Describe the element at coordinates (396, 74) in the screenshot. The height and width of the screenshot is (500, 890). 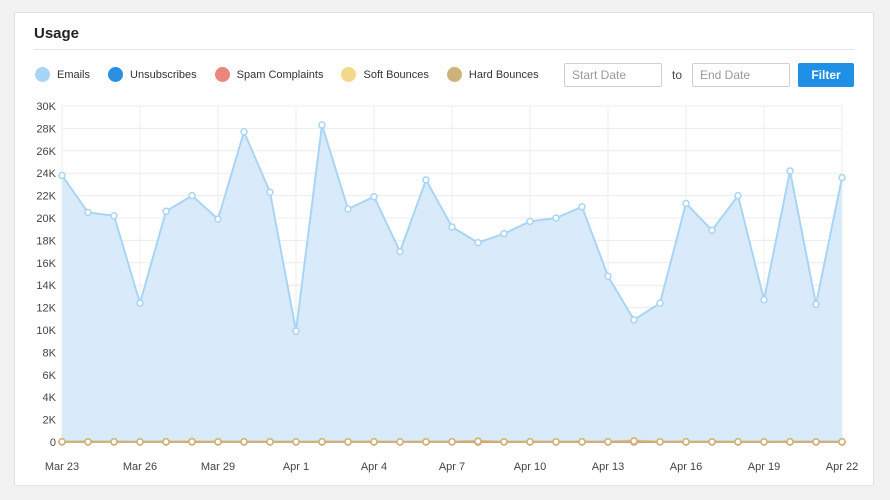
I see `legend-label: Soft Bounces` at that location.